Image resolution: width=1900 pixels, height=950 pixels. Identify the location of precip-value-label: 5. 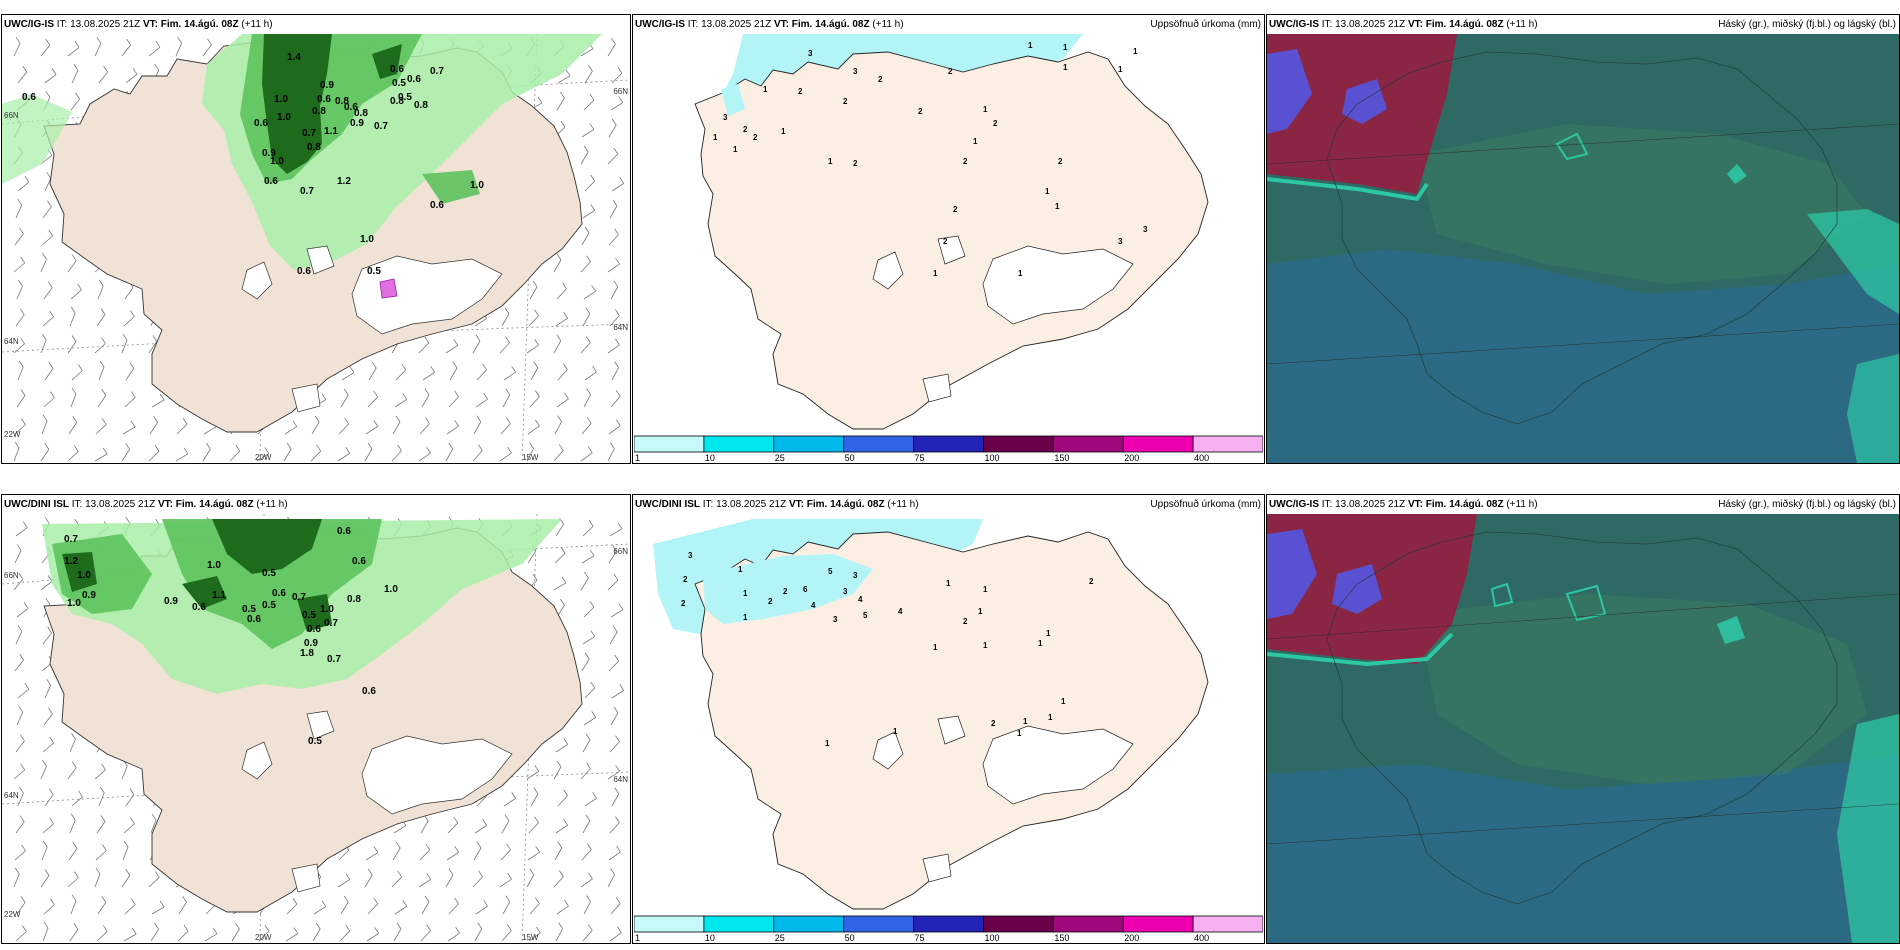
(865, 615).